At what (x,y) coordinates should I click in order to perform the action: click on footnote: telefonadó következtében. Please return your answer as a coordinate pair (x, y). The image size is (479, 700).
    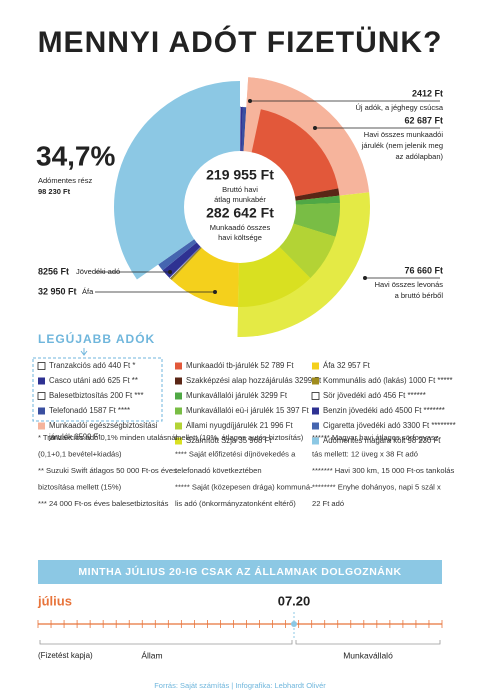
    Looking at the image, I should click on (218, 470).